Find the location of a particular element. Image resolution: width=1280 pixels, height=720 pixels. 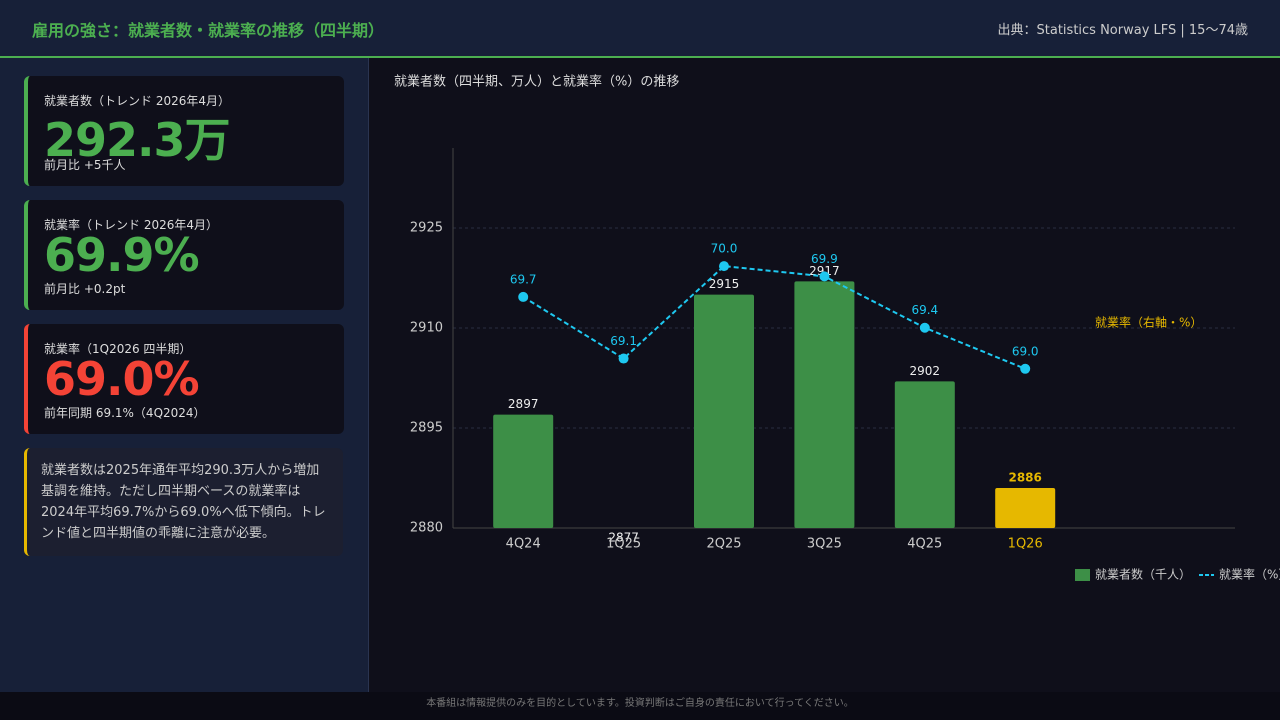

x-tick-label: 1Q25 is located at coordinates (623, 544).